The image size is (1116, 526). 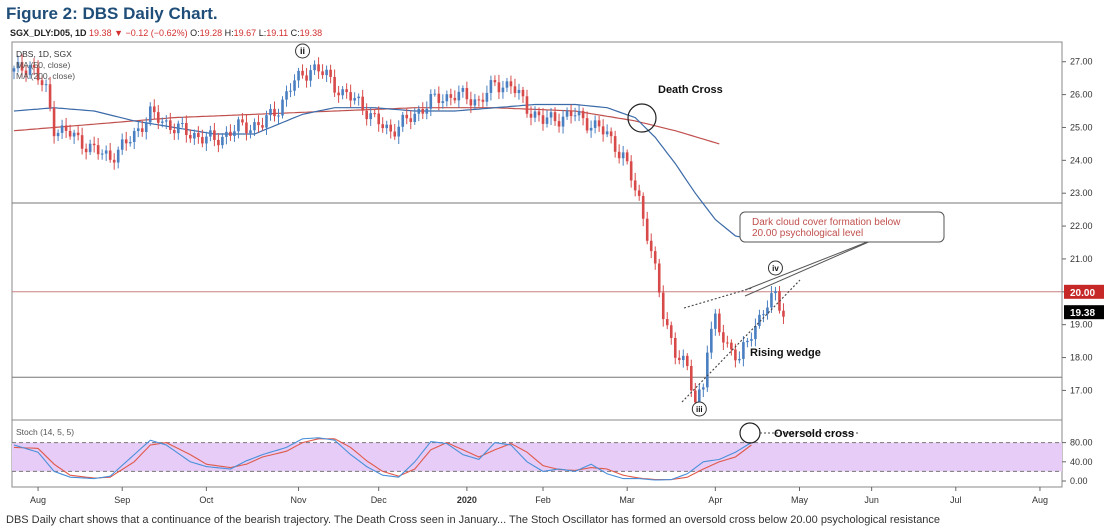 What do you see at coordinates (1082, 313) in the screenshot?
I see `price-badge-label: 19.38` at bounding box center [1082, 313].